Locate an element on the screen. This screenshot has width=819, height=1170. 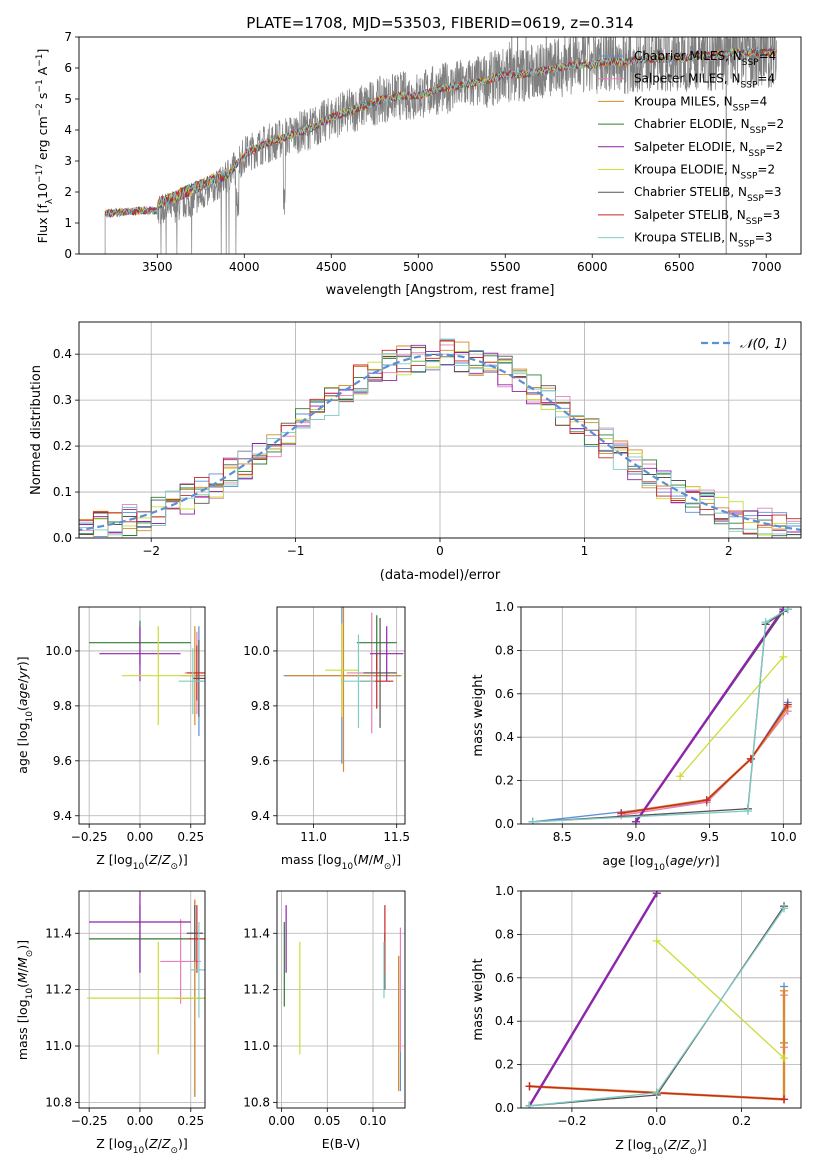
mass-vs-ebv-panel: 0.00 0.05 0.10 10.8 11.0 11.2 11.4 is located at coordinates (324, 1009).